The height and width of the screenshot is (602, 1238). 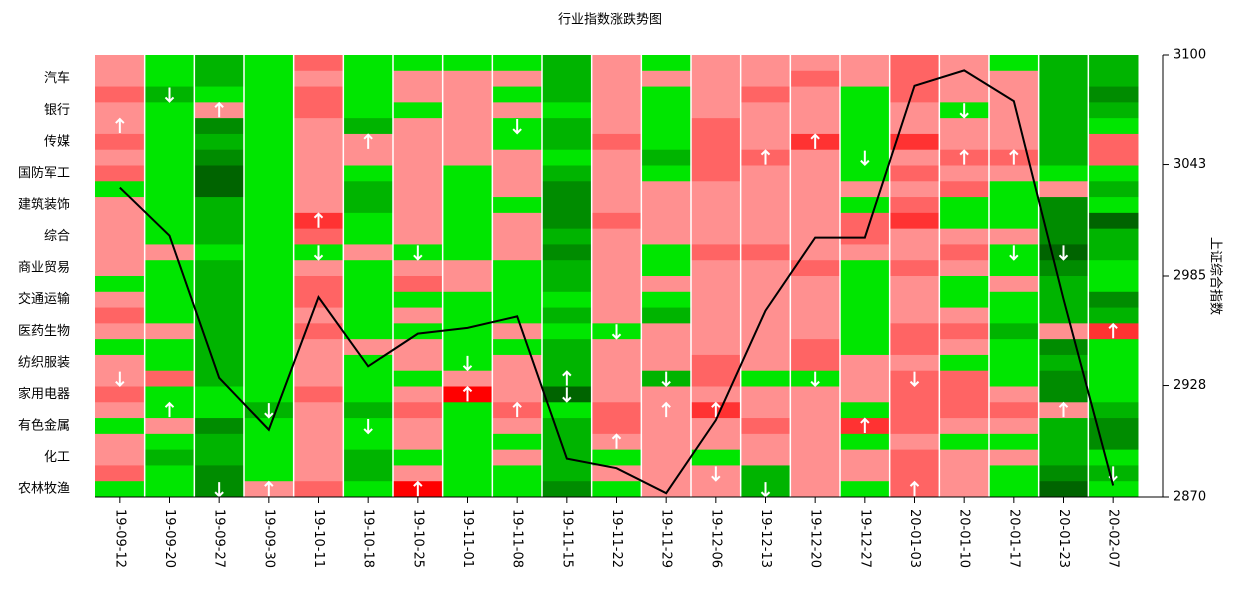 I want to click on x-tick-label: 20-02-07, so click(x=1113, y=538).